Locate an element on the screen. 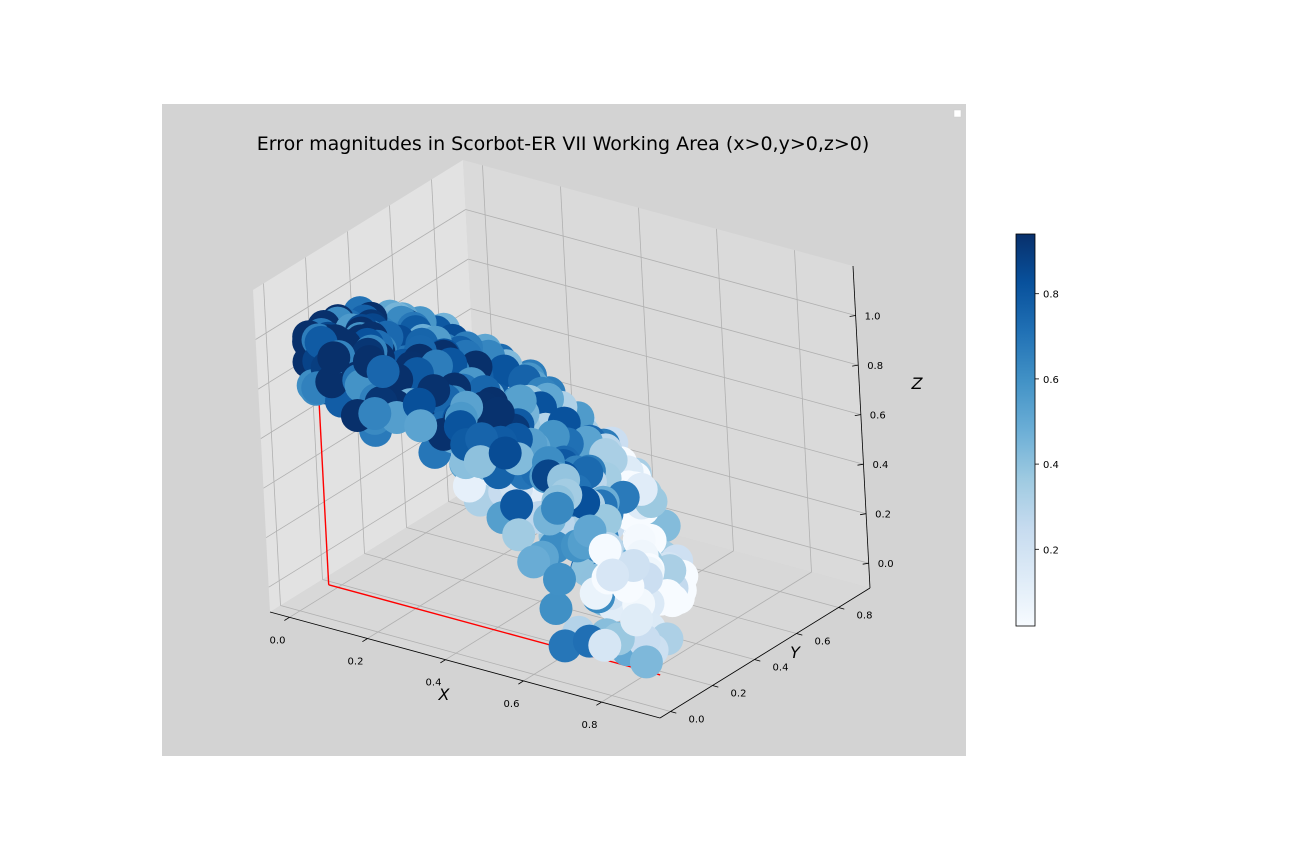 The height and width of the screenshot is (864, 1296). z-axis-line is located at coordinates (861, 427).